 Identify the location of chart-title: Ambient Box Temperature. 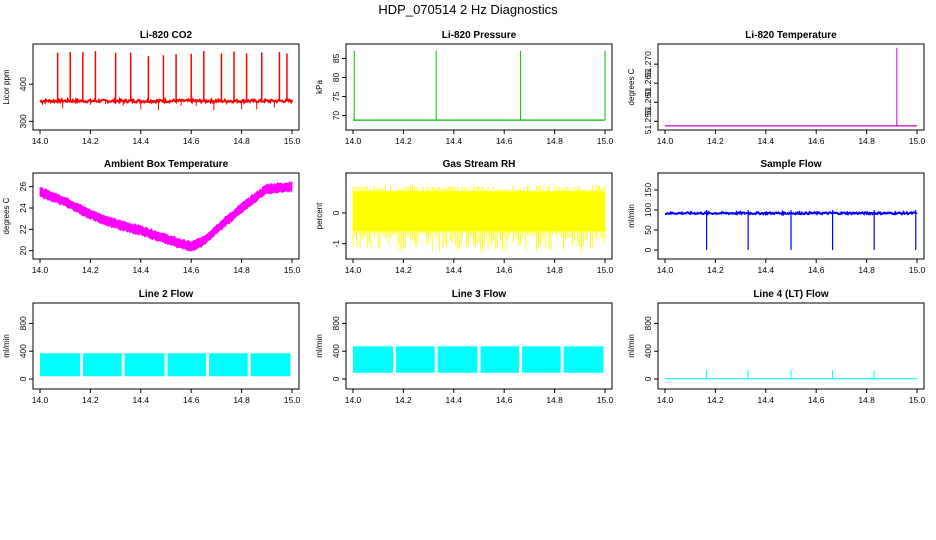
(166, 164).